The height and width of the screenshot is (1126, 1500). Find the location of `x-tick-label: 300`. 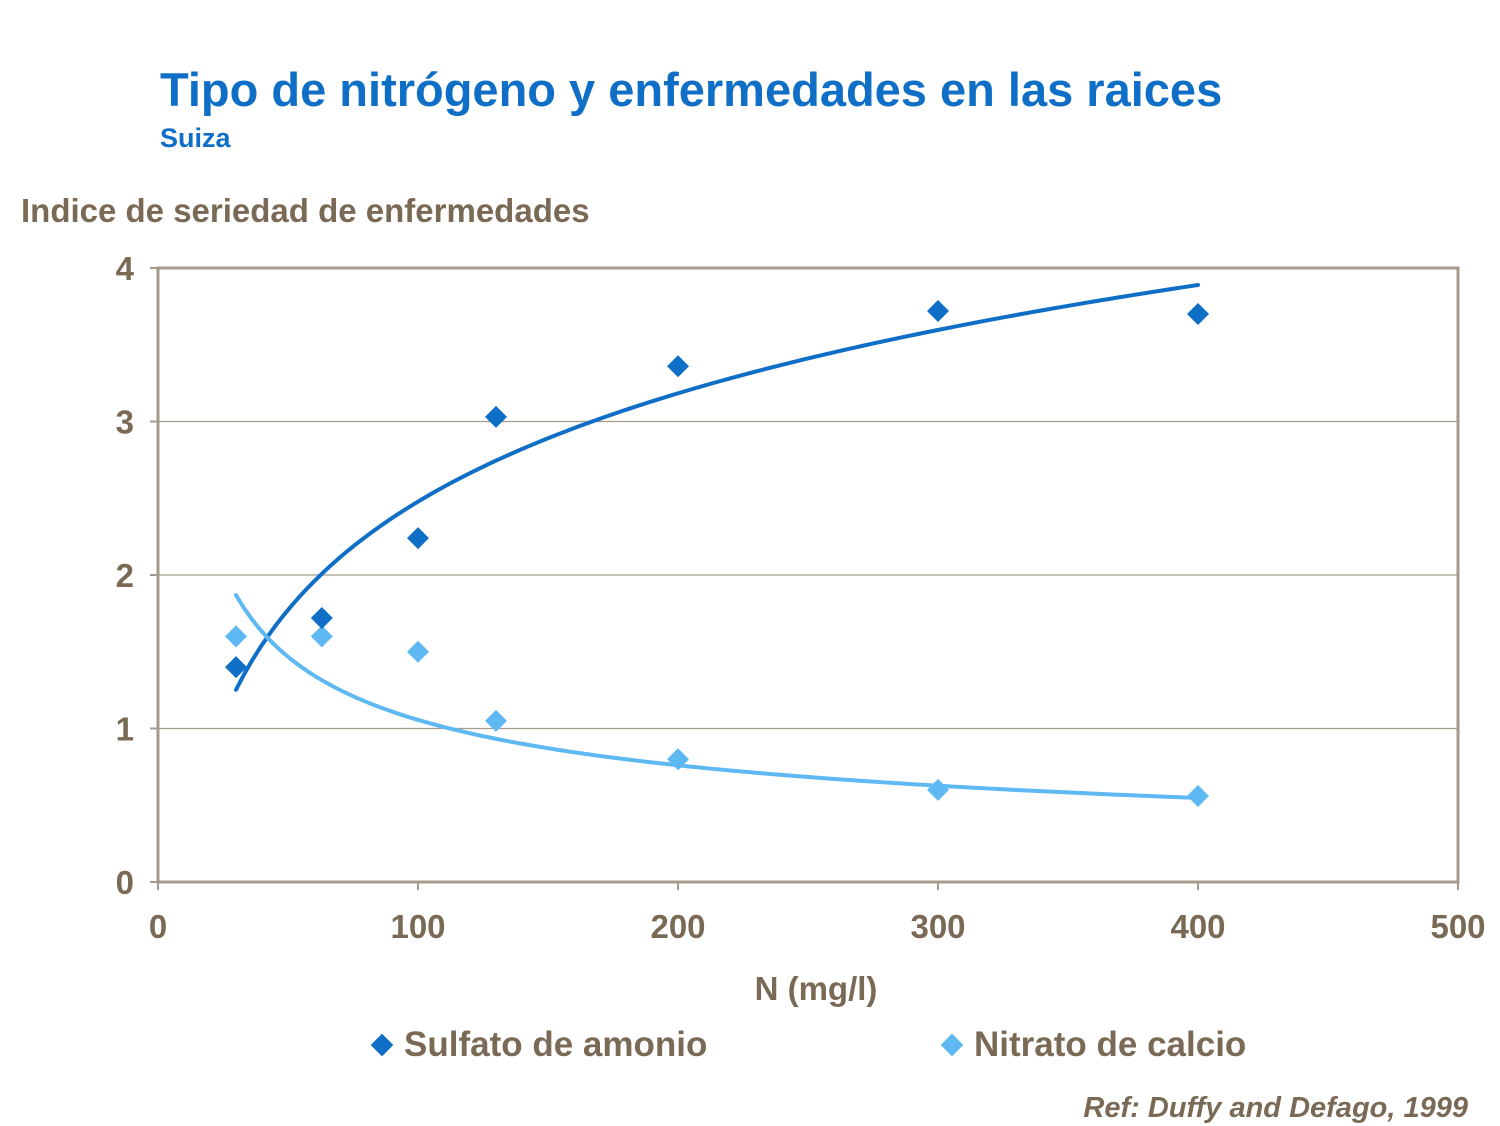

x-tick-label: 300 is located at coordinates (937, 926).